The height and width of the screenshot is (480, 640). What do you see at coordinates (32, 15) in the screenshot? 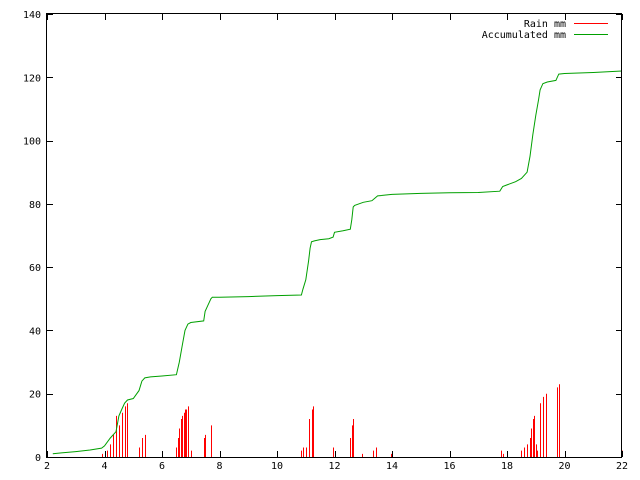
I see `y-tick-label: 140` at bounding box center [32, 15].